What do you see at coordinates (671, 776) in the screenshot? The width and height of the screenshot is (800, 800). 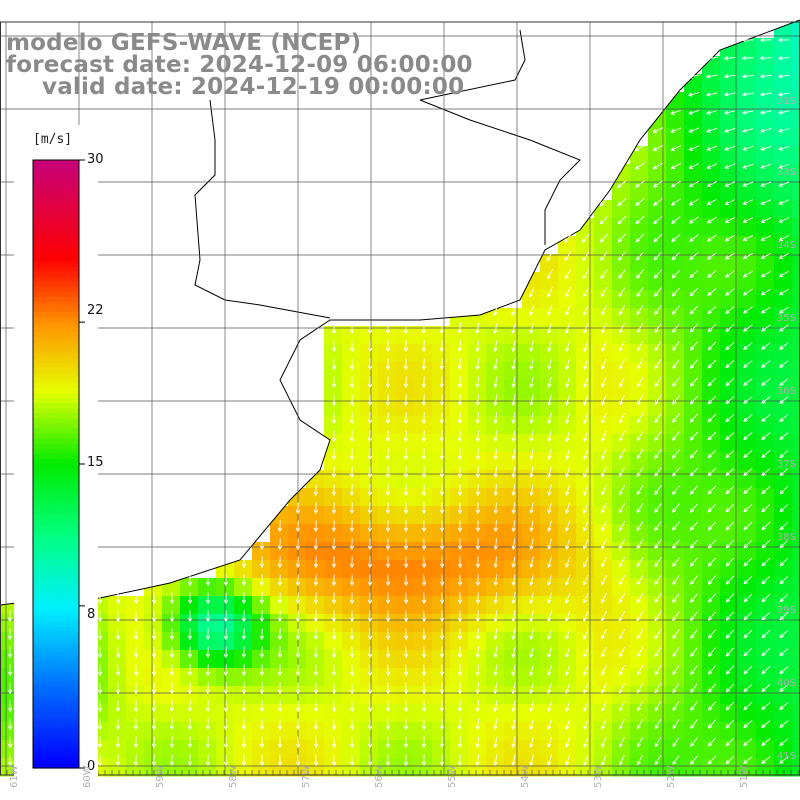 I see `lon-label: 52W` at bounding box center [671, 776].